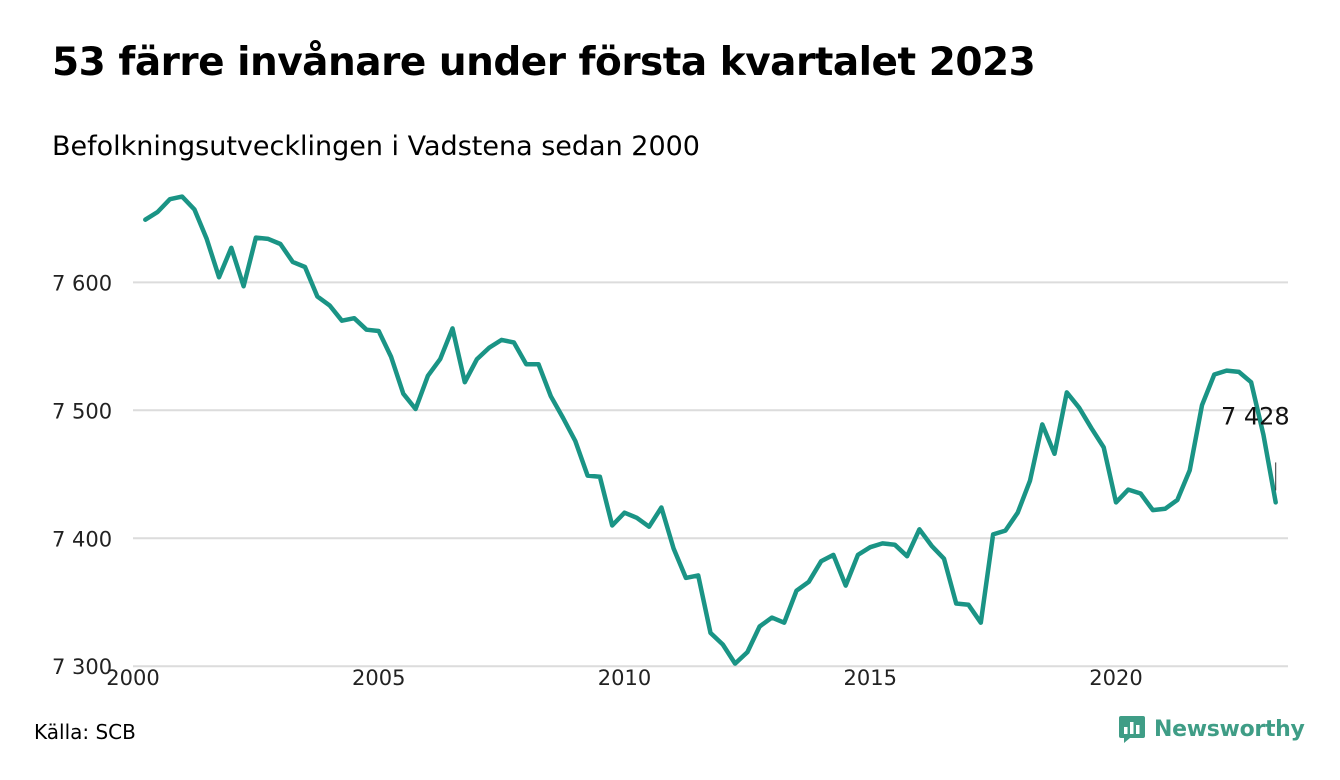  I want to click on x-tick-label: 2000, so click(132, 678).